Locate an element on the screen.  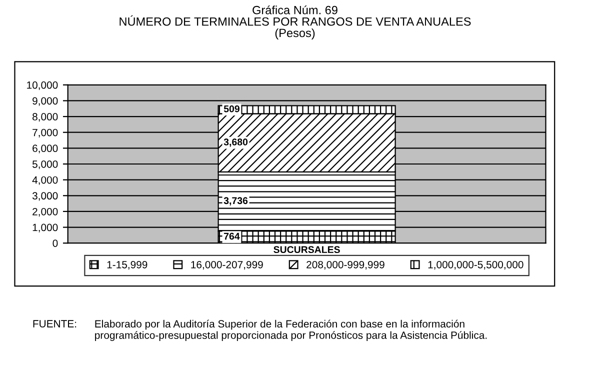
y-tick-label: 2,000 is located at coordinates (45, 212).